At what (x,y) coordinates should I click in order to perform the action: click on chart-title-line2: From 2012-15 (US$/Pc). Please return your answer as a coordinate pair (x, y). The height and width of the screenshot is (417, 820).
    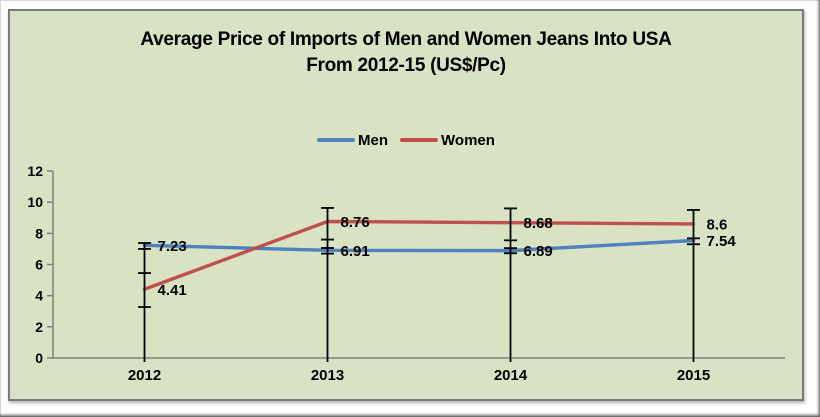
    Looking at the image, I should click on (406, 65).